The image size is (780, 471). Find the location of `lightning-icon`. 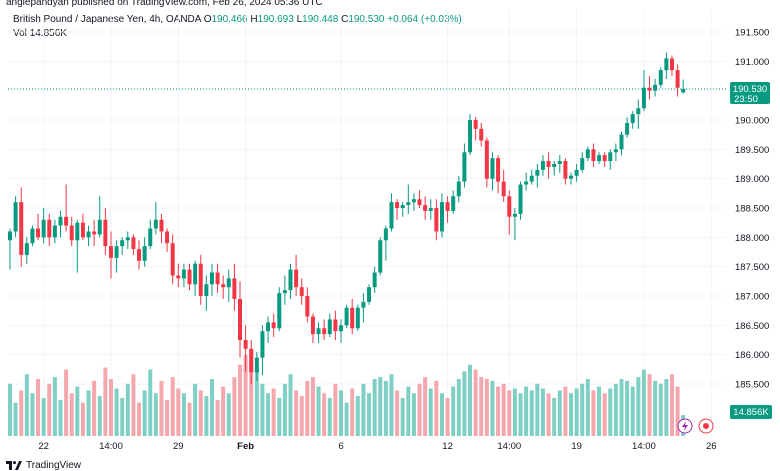

lightning-icon is located at coordinates (685, 426).